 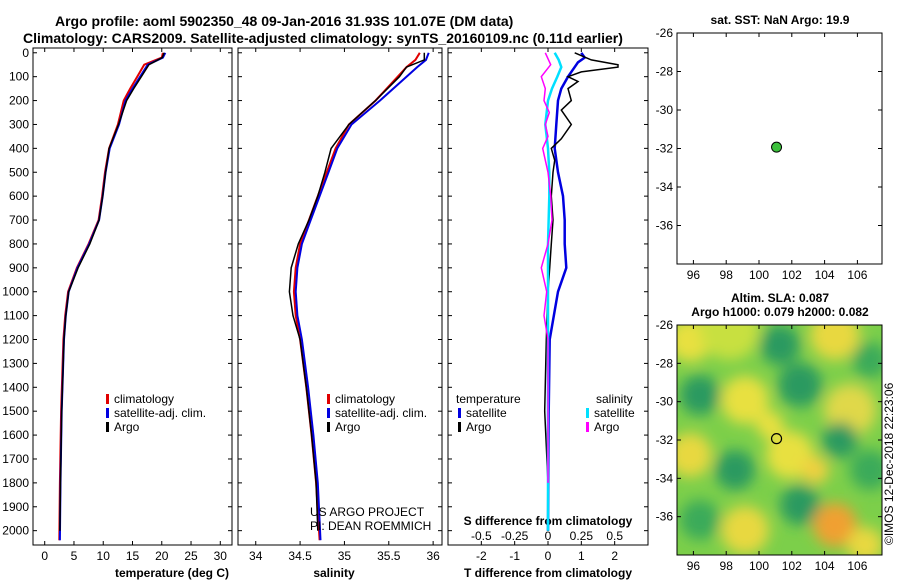 What do you see at coordinates (665, 325) in the screenshot?
I see `y-tick-label: -26` at bounding box center [665, 325].